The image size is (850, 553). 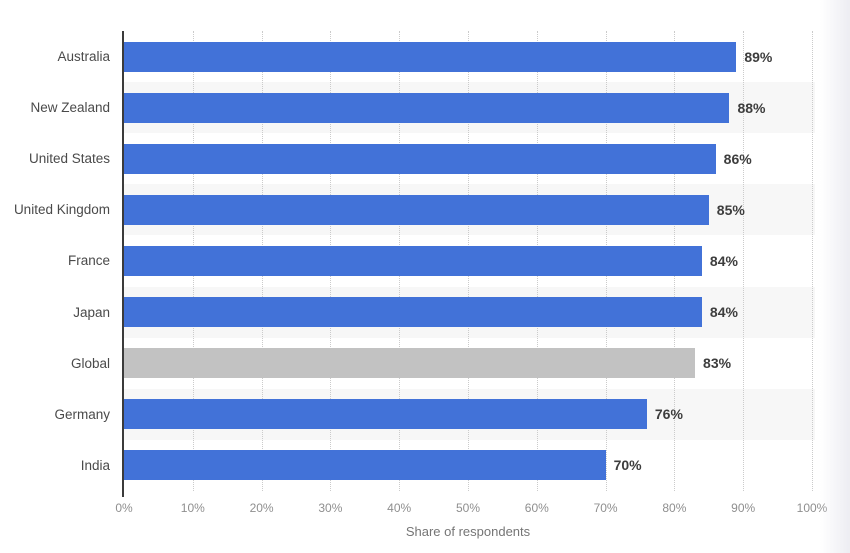 I want to click on category-label: United Kingdom, so click(x=61, y=210).